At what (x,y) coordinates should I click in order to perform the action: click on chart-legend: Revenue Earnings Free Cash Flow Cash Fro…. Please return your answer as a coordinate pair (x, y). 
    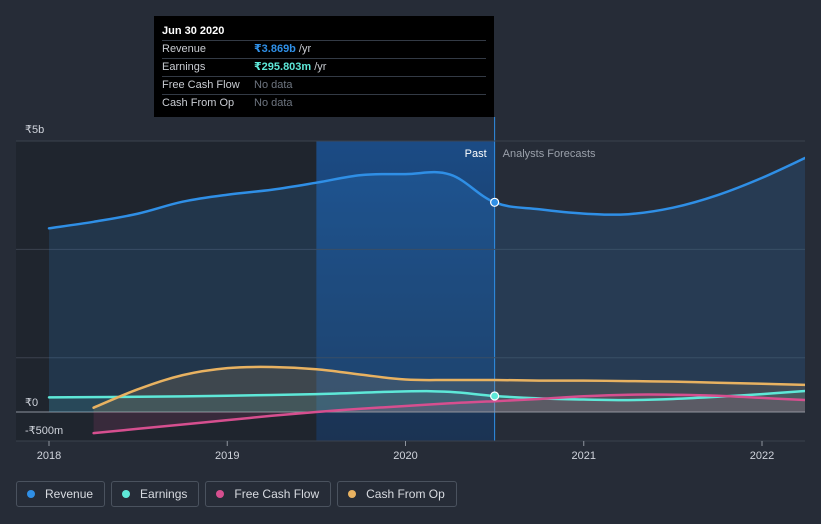
    Looking at the image, I should click on (236, 494).